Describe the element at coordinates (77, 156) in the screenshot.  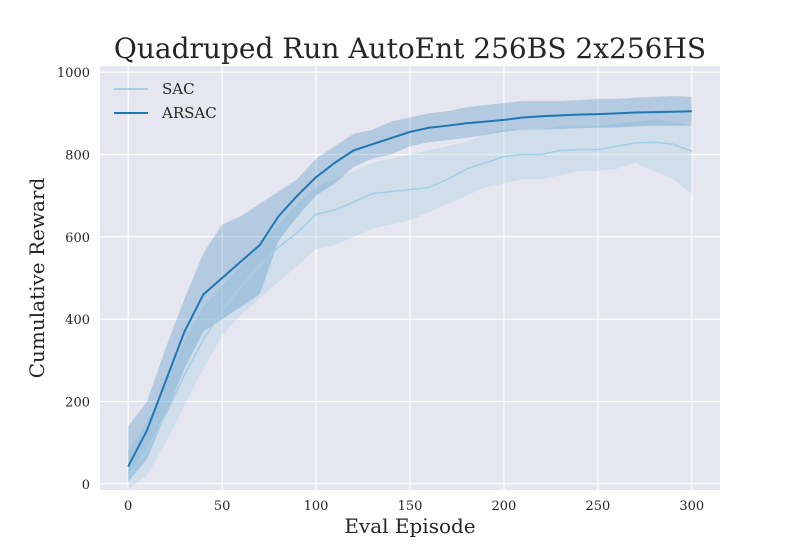
I see `y-tick-label: 800` at that location.